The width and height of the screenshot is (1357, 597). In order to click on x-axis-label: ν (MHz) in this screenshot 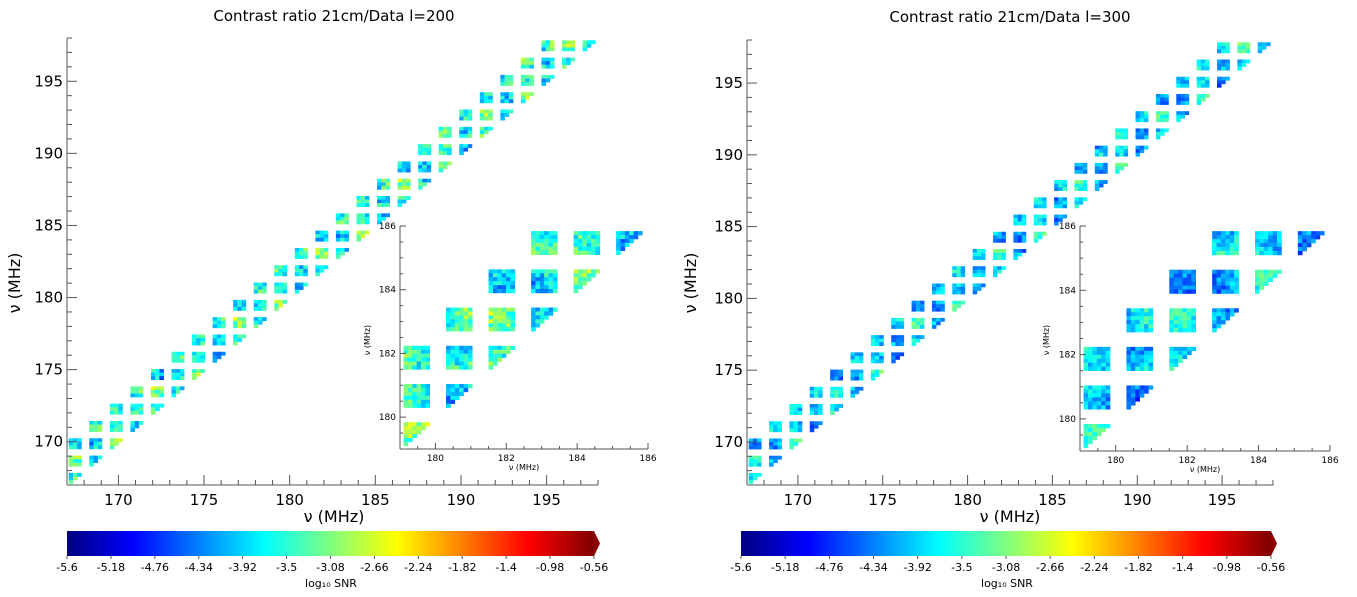, I will do `click(334, 516)`.